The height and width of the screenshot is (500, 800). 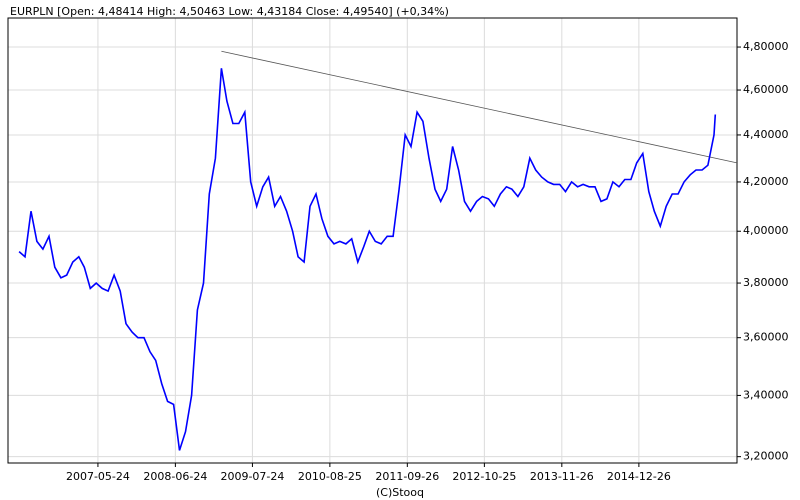 What do you see at coordinates (407, 476) in the screenshot?
I see `x-tick-label: 2011-09-26` at bounding box center [407, 476].